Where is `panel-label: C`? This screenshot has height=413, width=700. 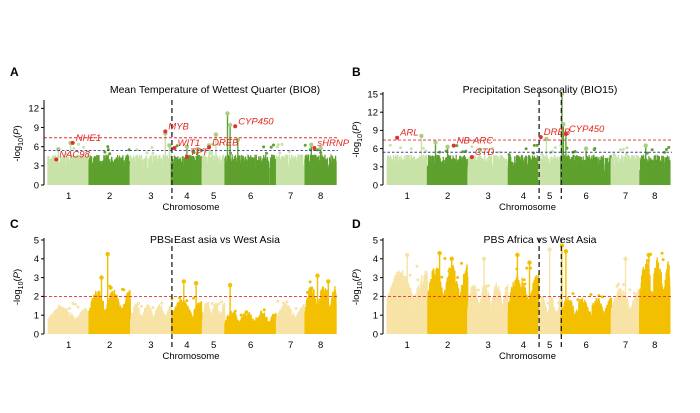 panel-label: C is located at coordinates (14, 224).